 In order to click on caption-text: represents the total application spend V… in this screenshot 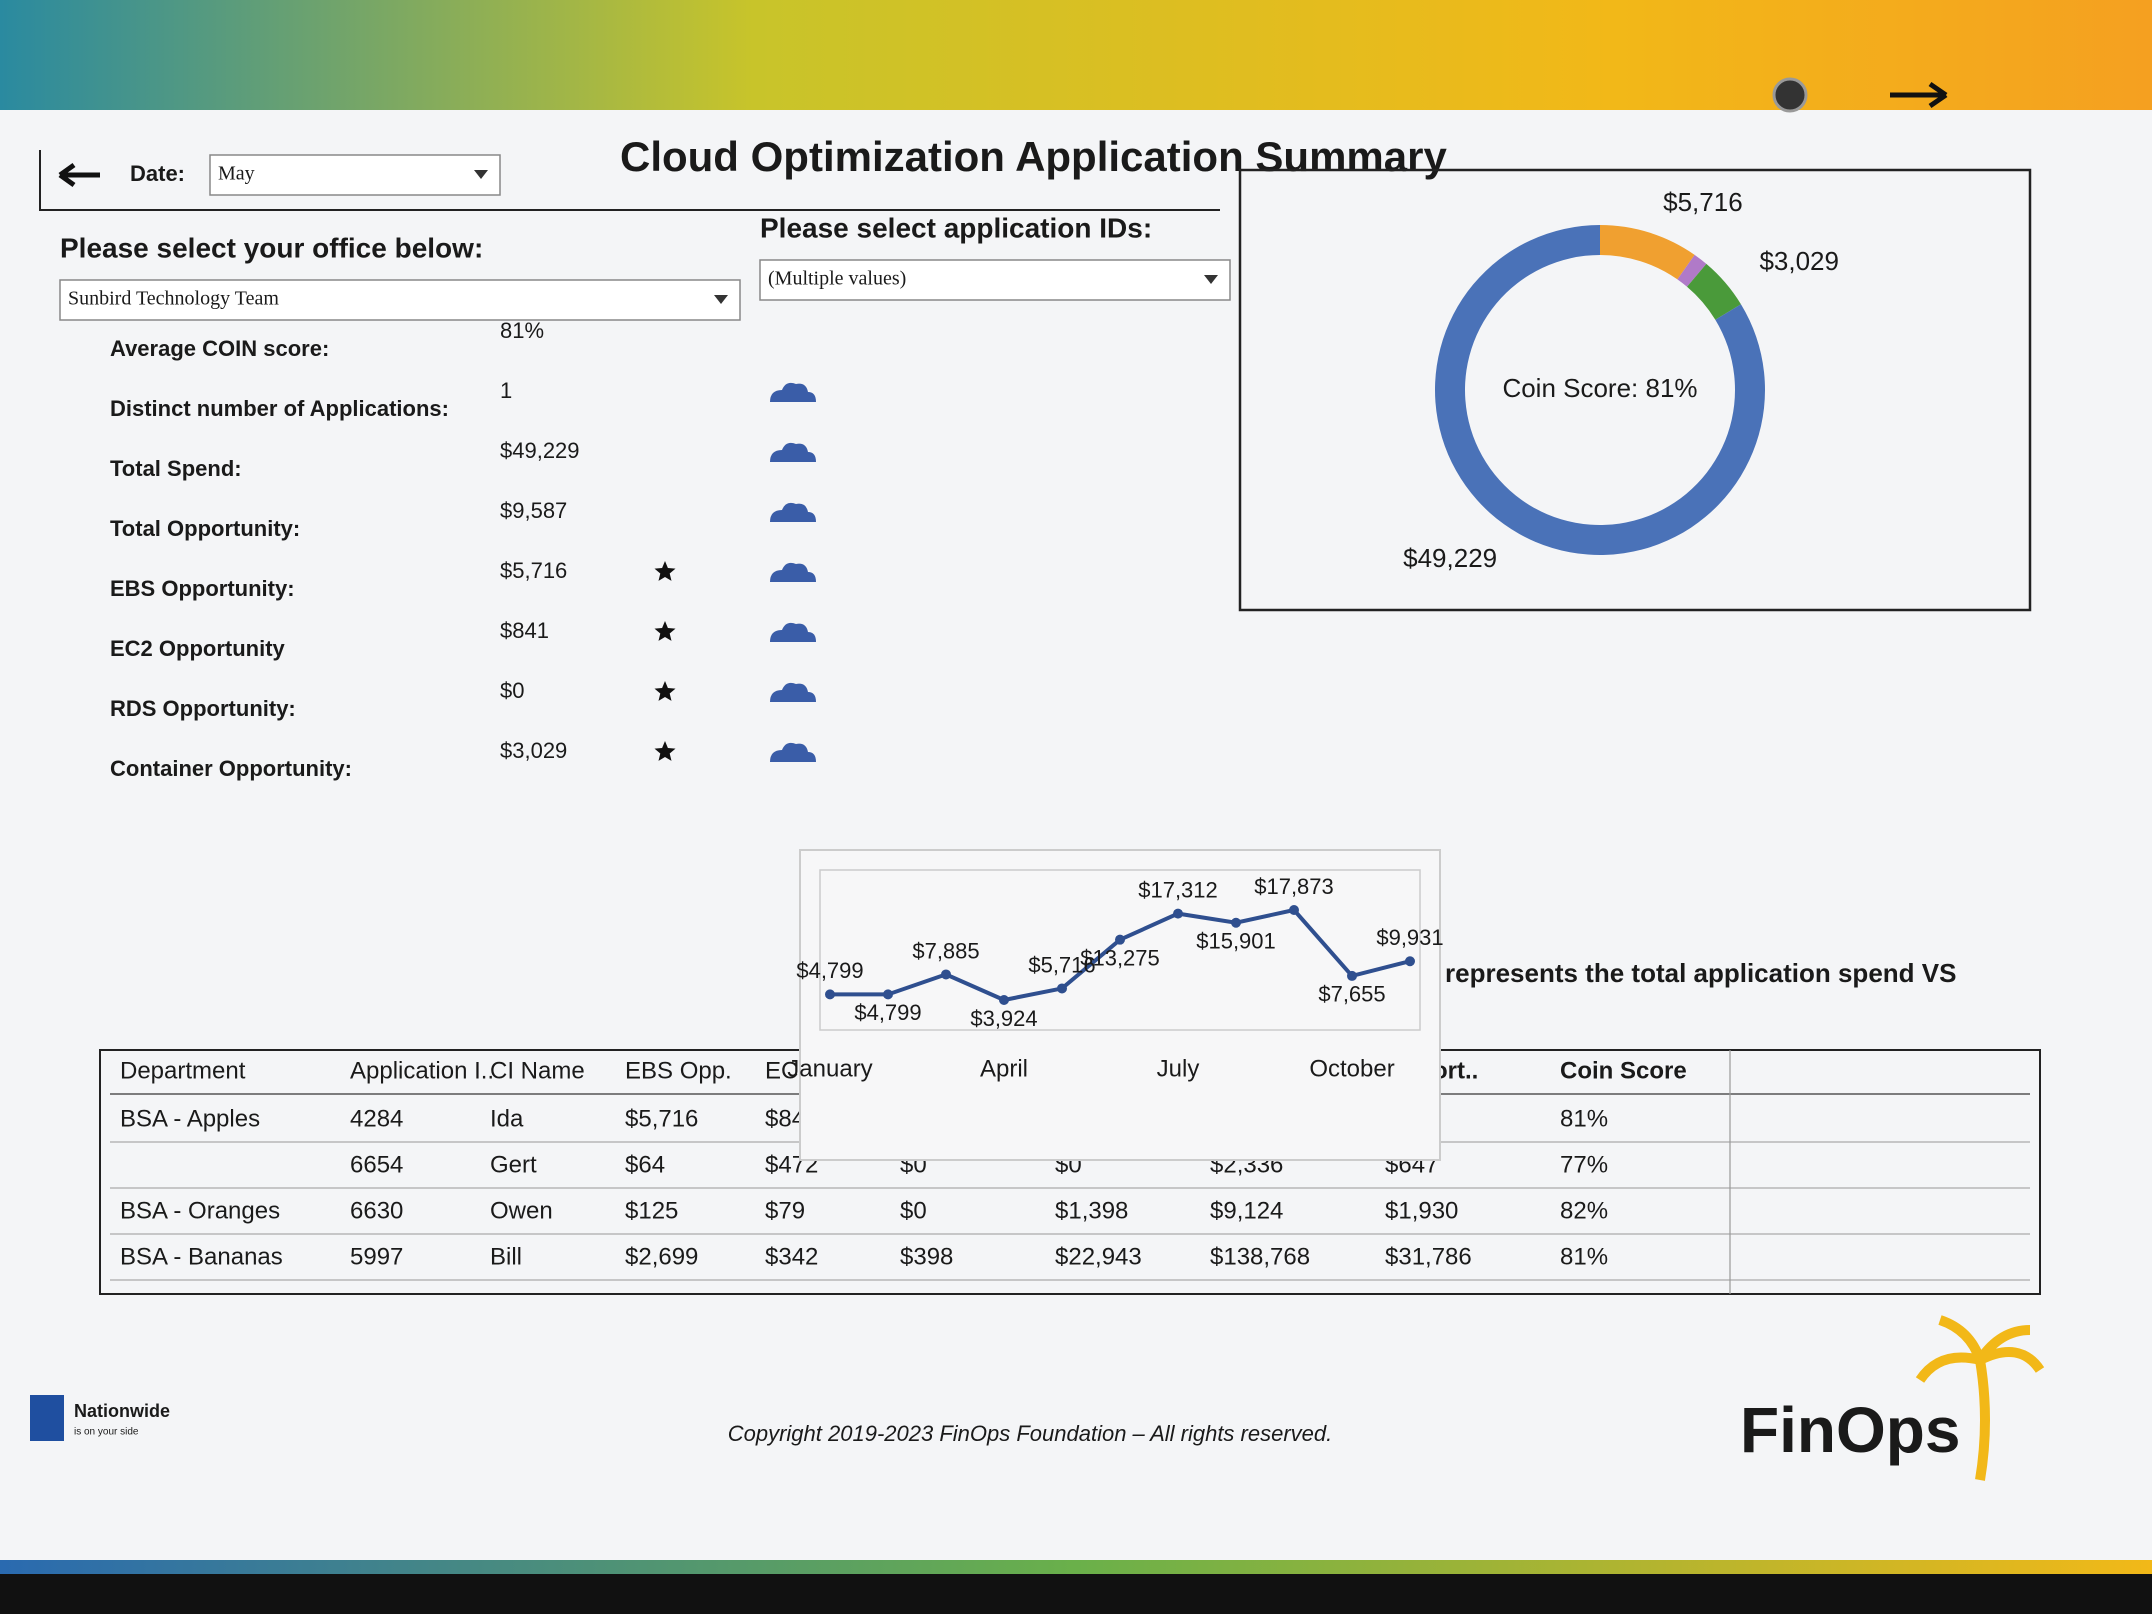, I will do `click(1700, 973)`.